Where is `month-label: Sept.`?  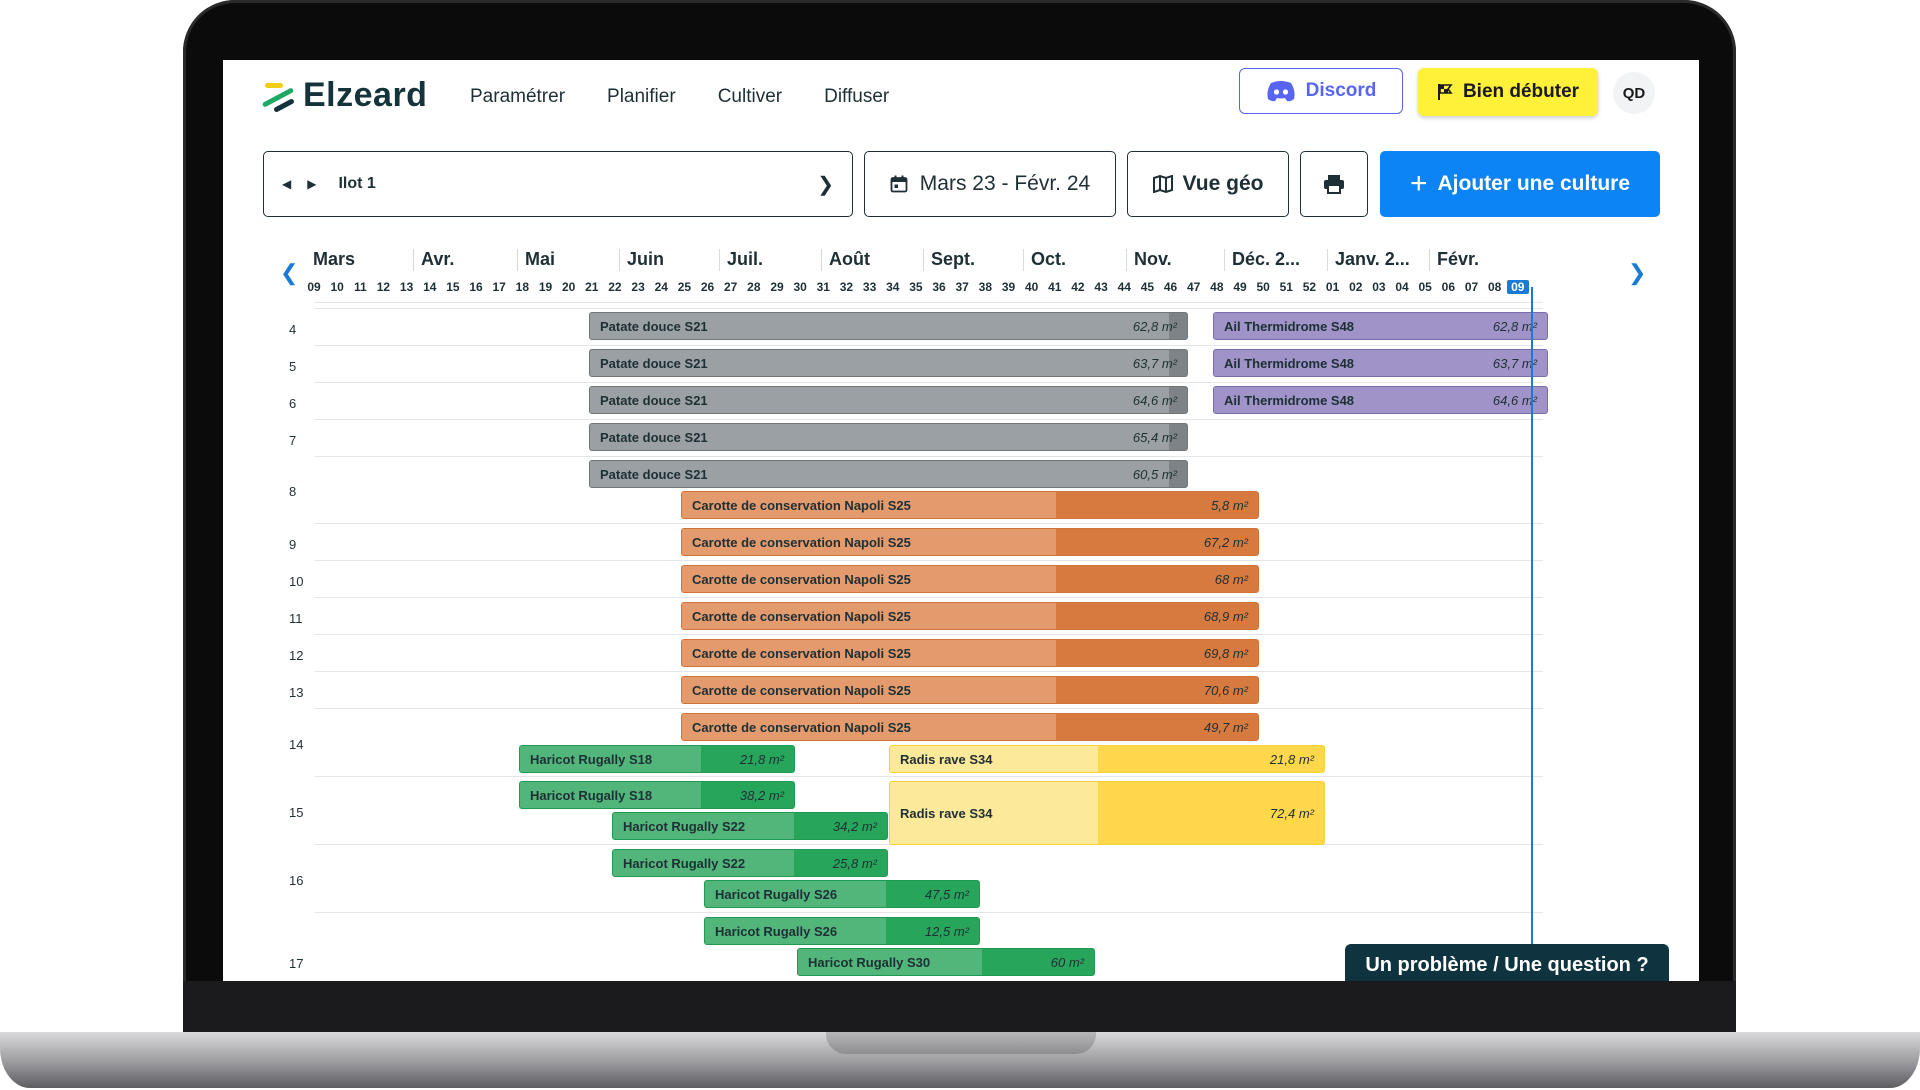 month-label: Sept. is located at coordinates (953, 259).